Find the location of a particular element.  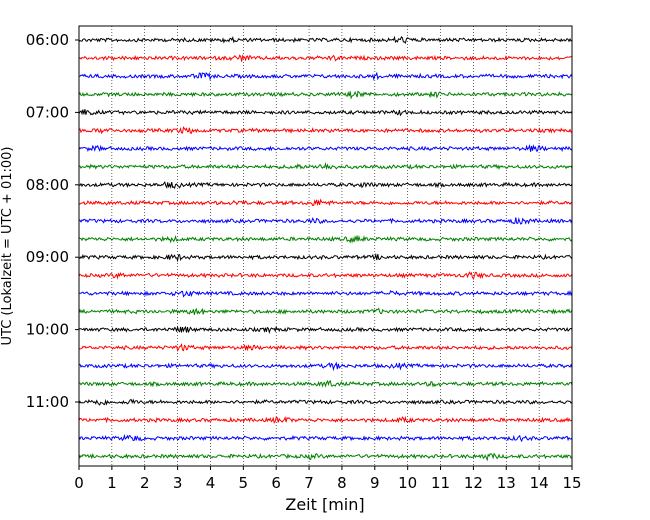

x-tick-label: 3 is located at coordinates (178, 483).